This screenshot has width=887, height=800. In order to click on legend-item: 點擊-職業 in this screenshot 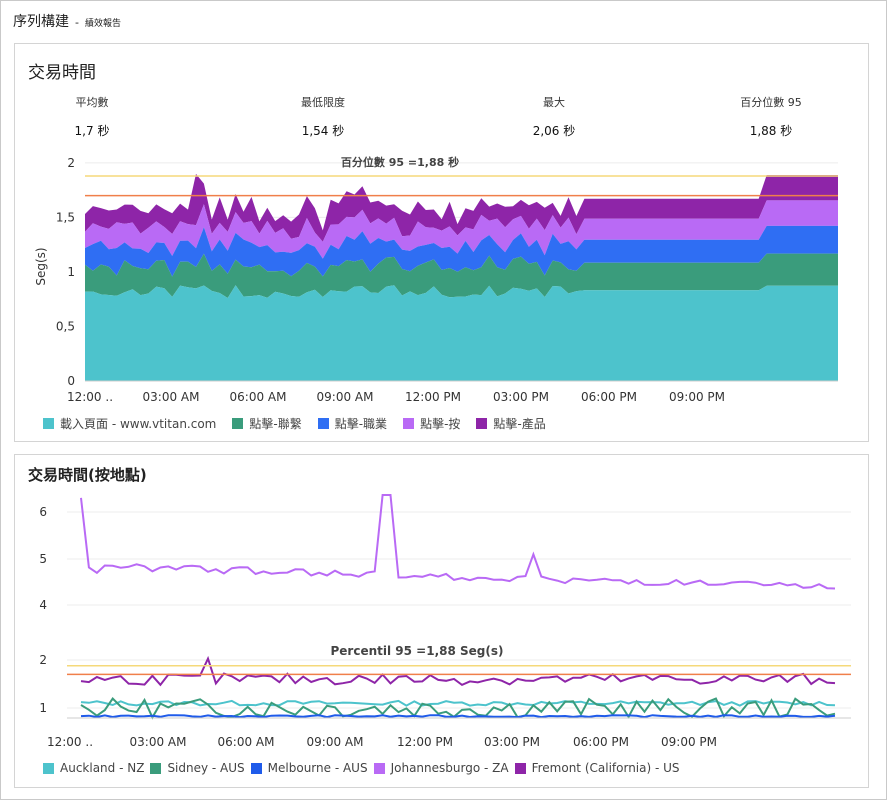, I will do `click(352, 423)`.